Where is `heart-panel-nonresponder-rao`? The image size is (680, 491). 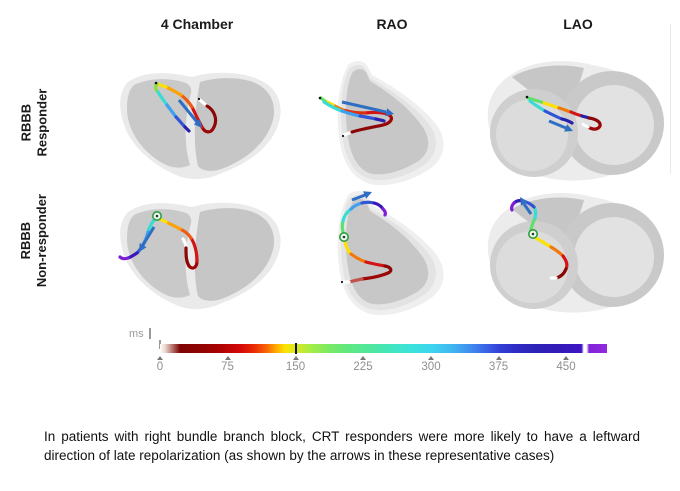 heart-panel-nonresponder-rao is located at coordinates (390, 253).